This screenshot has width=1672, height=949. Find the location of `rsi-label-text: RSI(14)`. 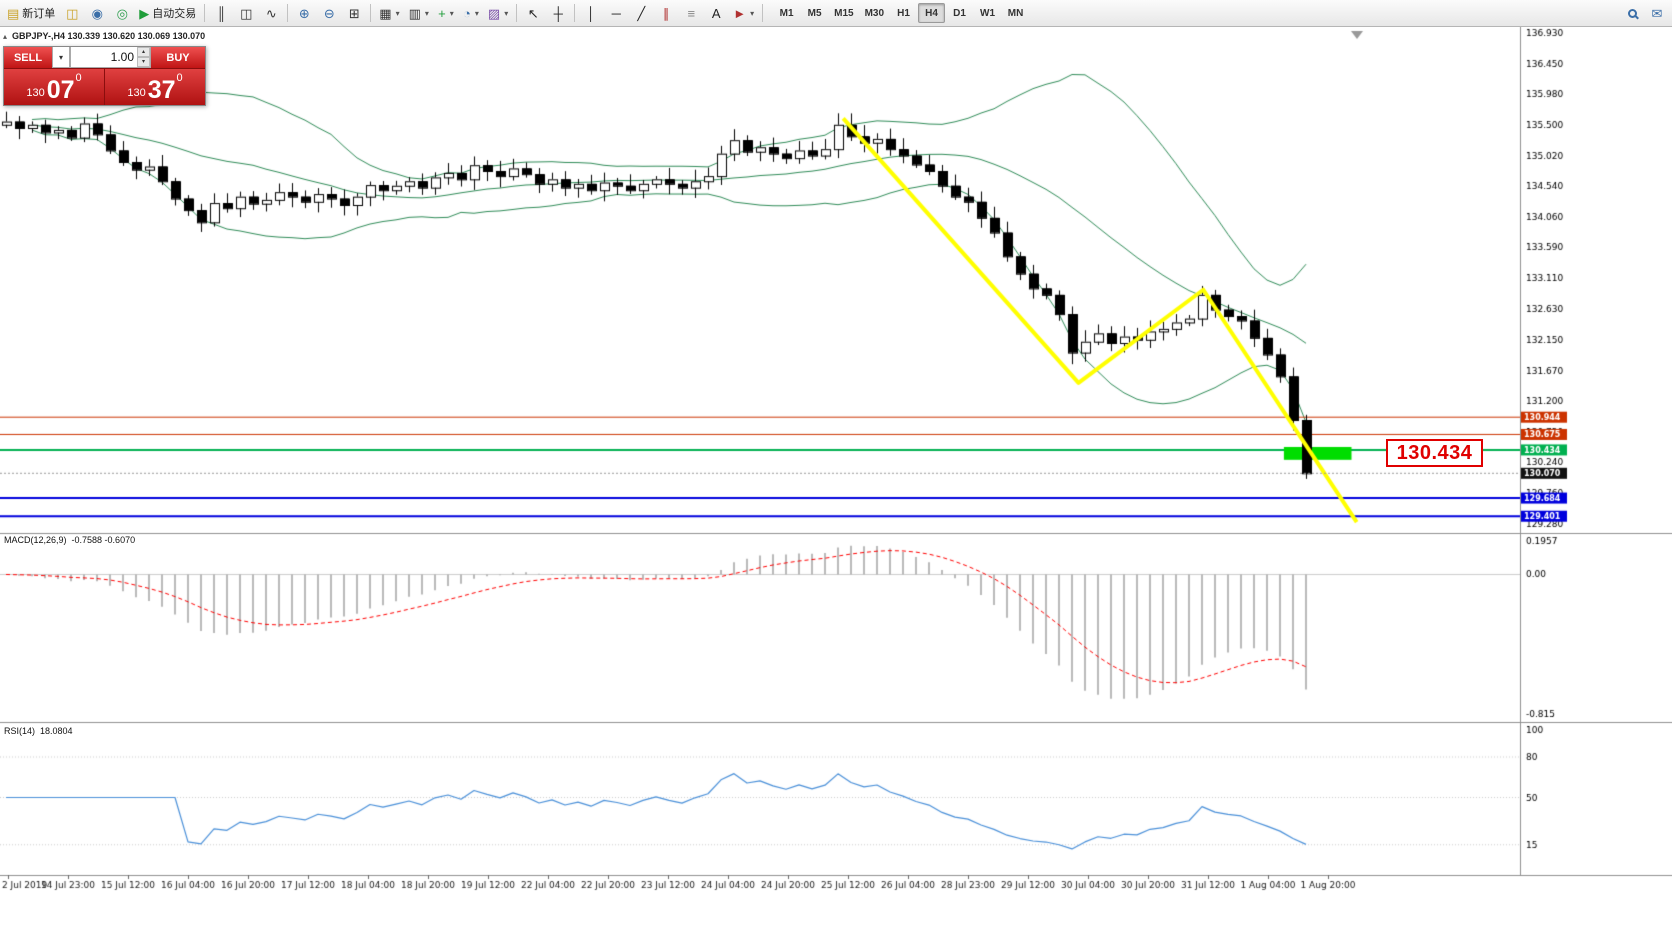

rsi-label-text: RSI(14) is located at coordinates (20, 731).